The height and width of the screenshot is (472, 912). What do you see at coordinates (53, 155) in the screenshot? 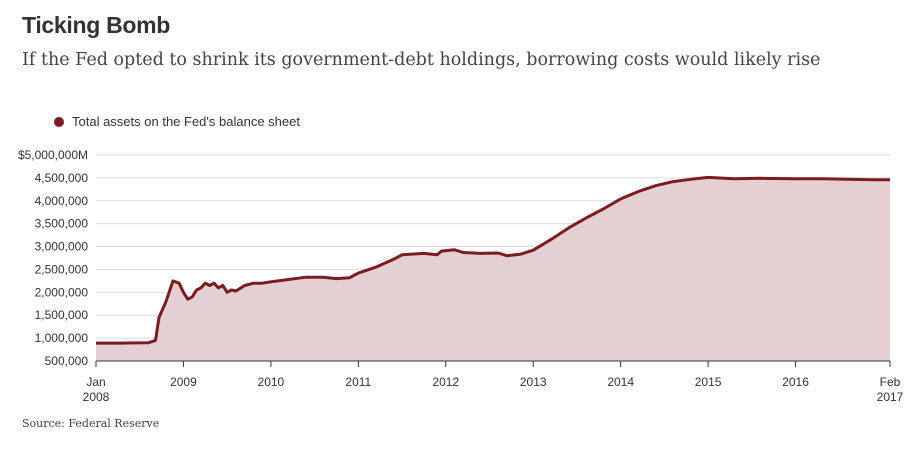
I see `y-tick-label: $5,000,000M` at bounding box center [53, 155].